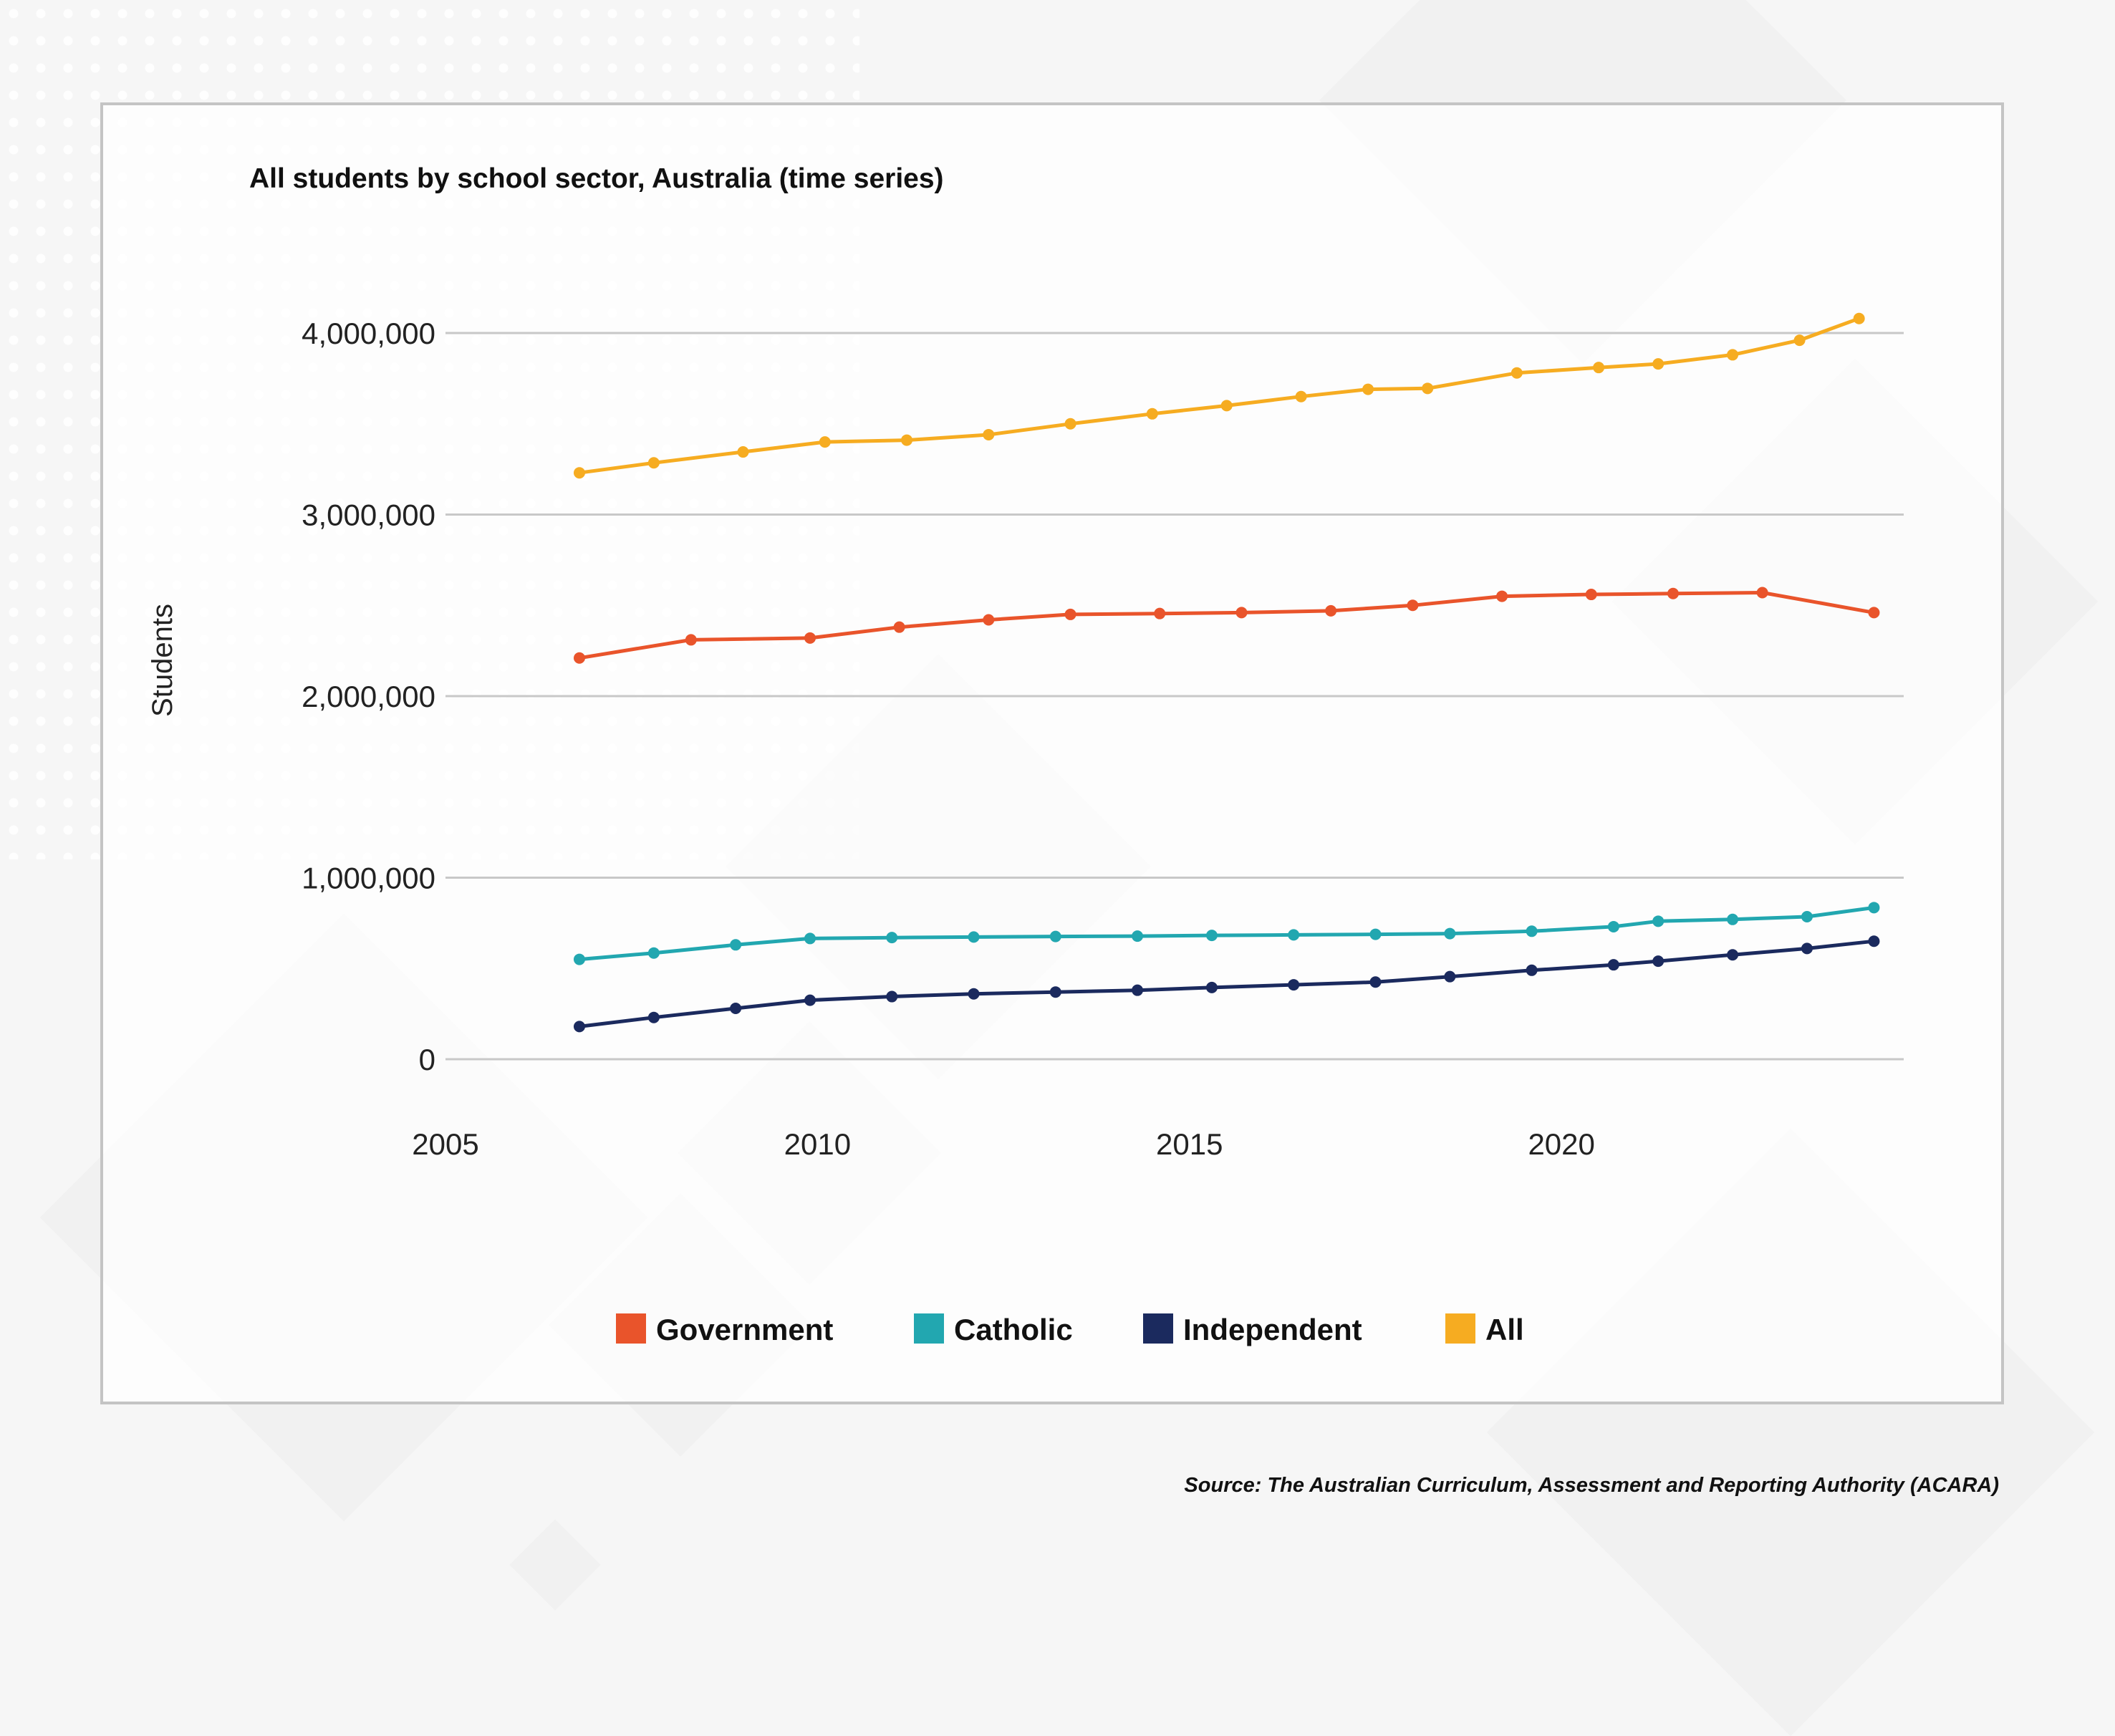  Describe the element at coordinates (1504, 1329) in the screenshot. I see `legend-label-all: All` at that location.